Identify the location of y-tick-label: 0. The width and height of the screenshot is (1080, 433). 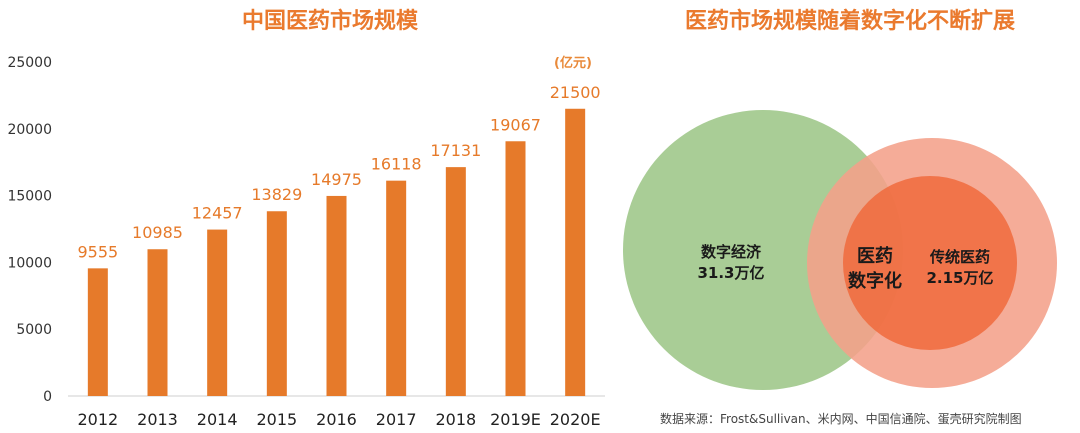
(47, 397).